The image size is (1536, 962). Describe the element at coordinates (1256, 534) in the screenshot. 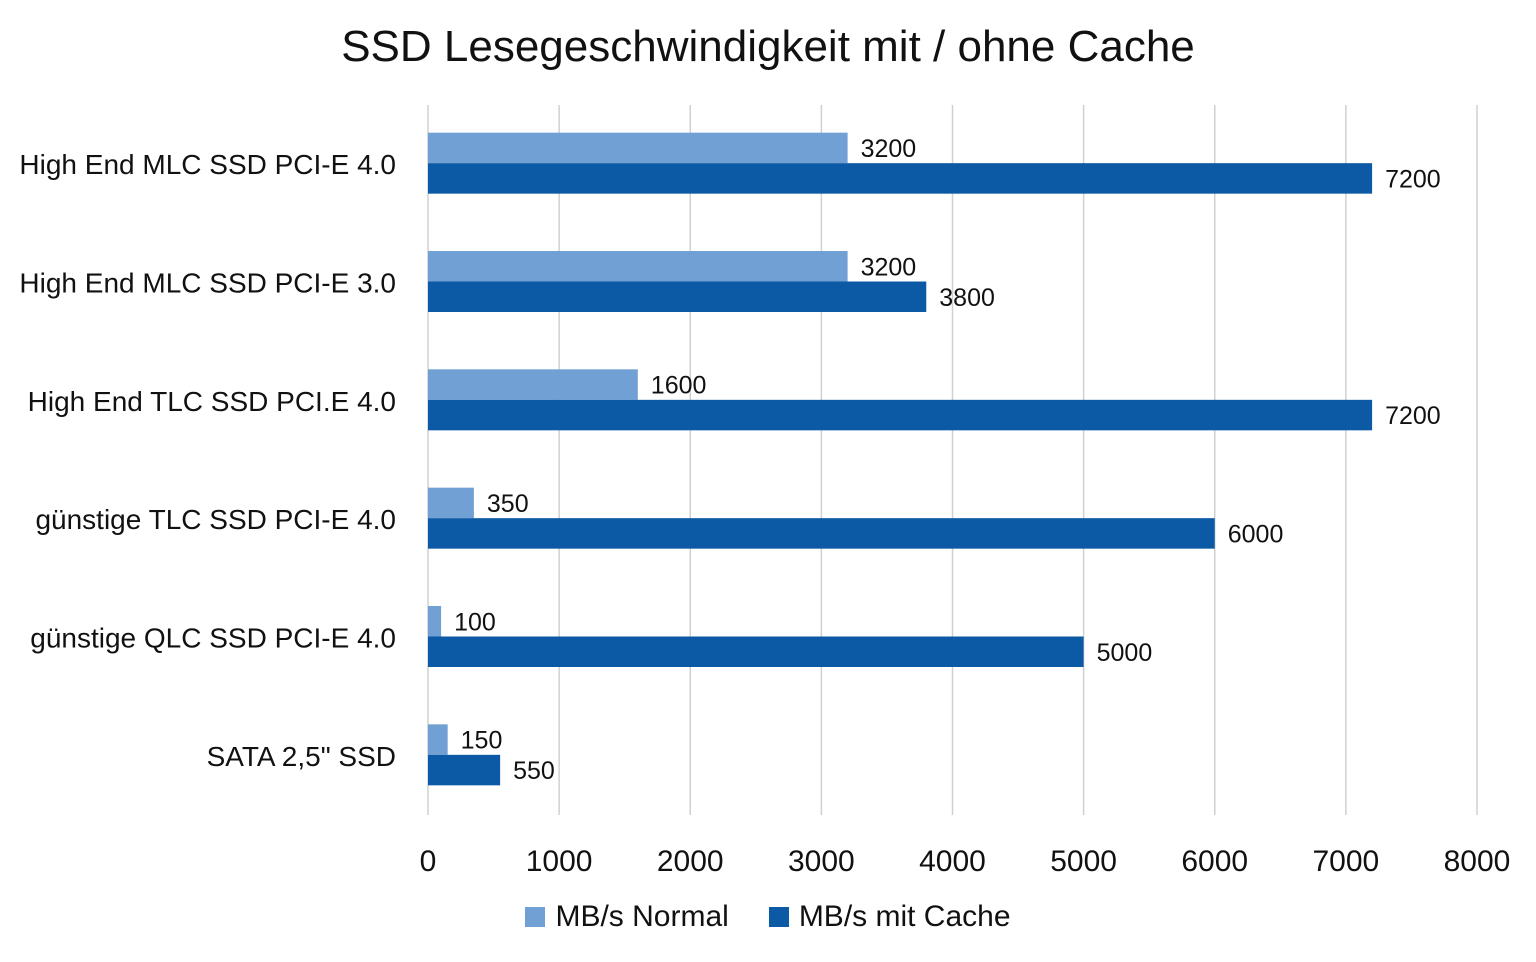

I see `data-label: 6000` at that location.